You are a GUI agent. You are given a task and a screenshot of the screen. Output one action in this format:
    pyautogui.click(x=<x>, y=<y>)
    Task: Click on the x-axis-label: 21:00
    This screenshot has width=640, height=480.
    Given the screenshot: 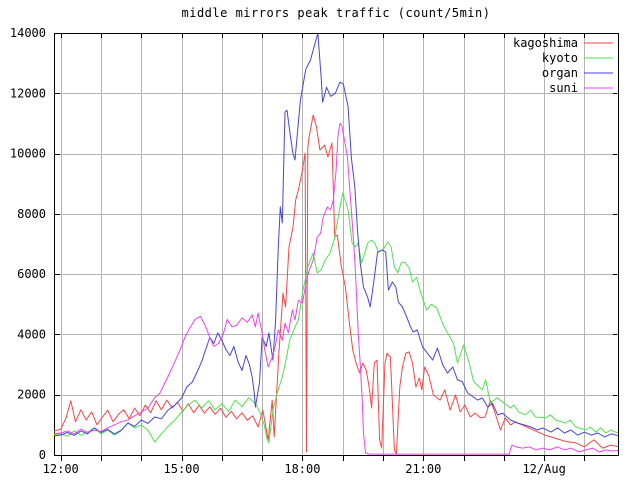 What is the action you would take?
    pyautogui.click(x=423, y=469)
    